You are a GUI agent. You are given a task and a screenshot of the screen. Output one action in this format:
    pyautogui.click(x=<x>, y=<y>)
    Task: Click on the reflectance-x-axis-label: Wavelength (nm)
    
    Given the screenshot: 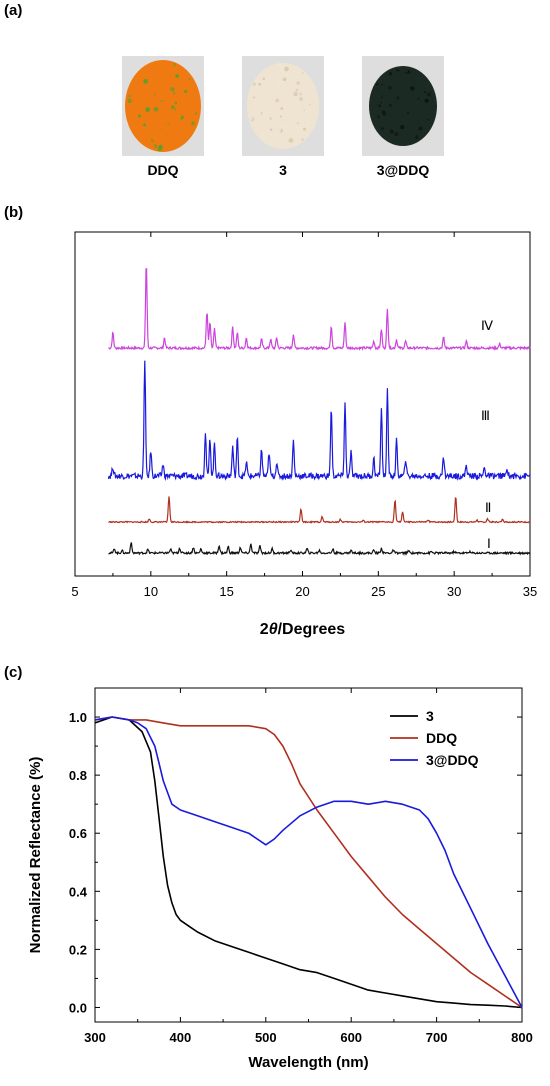 What is the action you would take?
    pyautogui.click(x=308, y=1062)
    